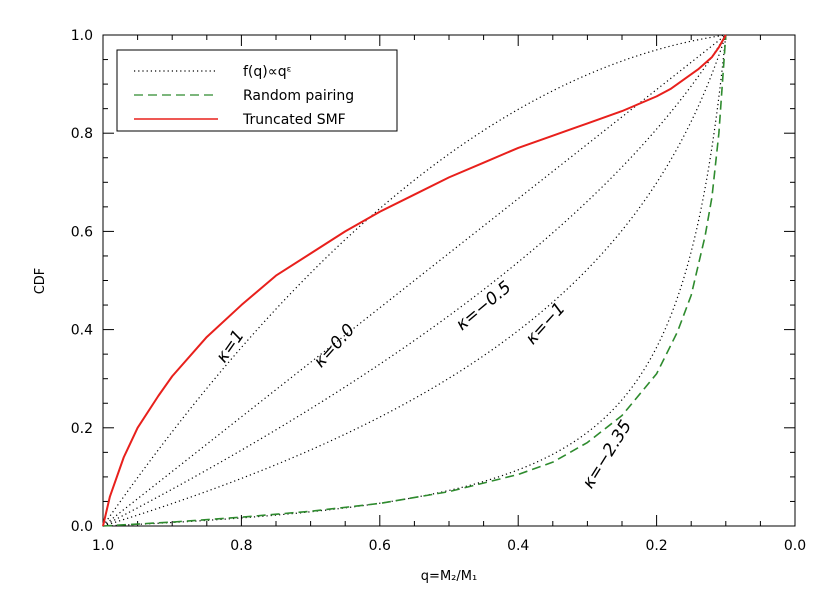 The height and width of the screenshot is (593, 830). I want to click on legend-box, so click(257, 90).